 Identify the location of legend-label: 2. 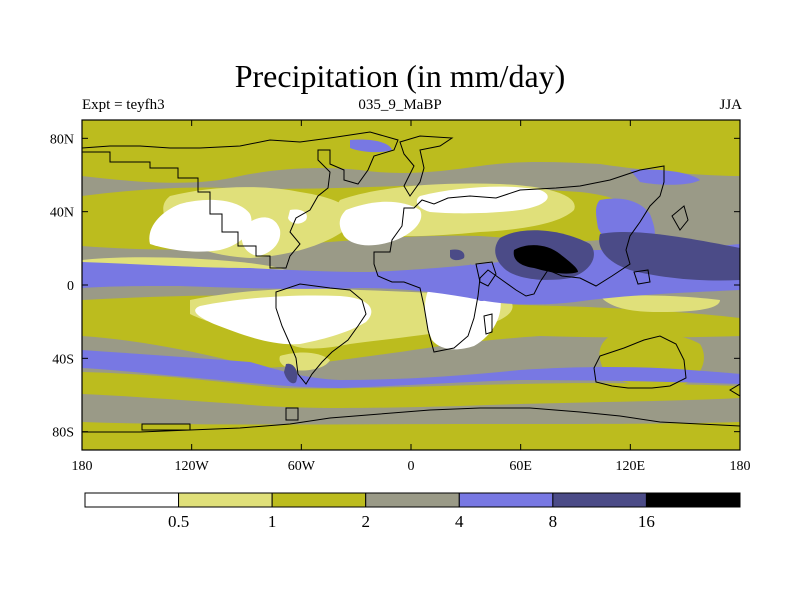
(365, 521).